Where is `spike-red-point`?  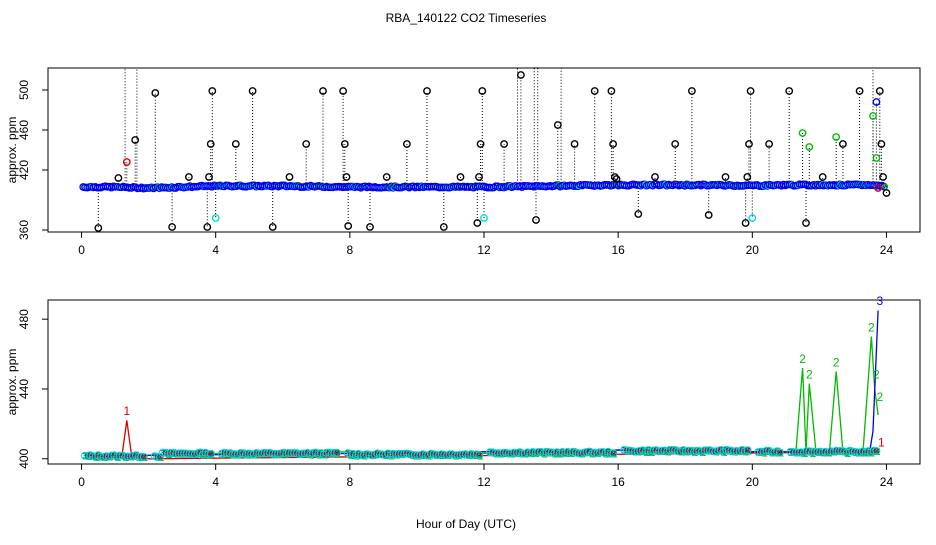 spike-red-point is located at coordinates (126, 162).